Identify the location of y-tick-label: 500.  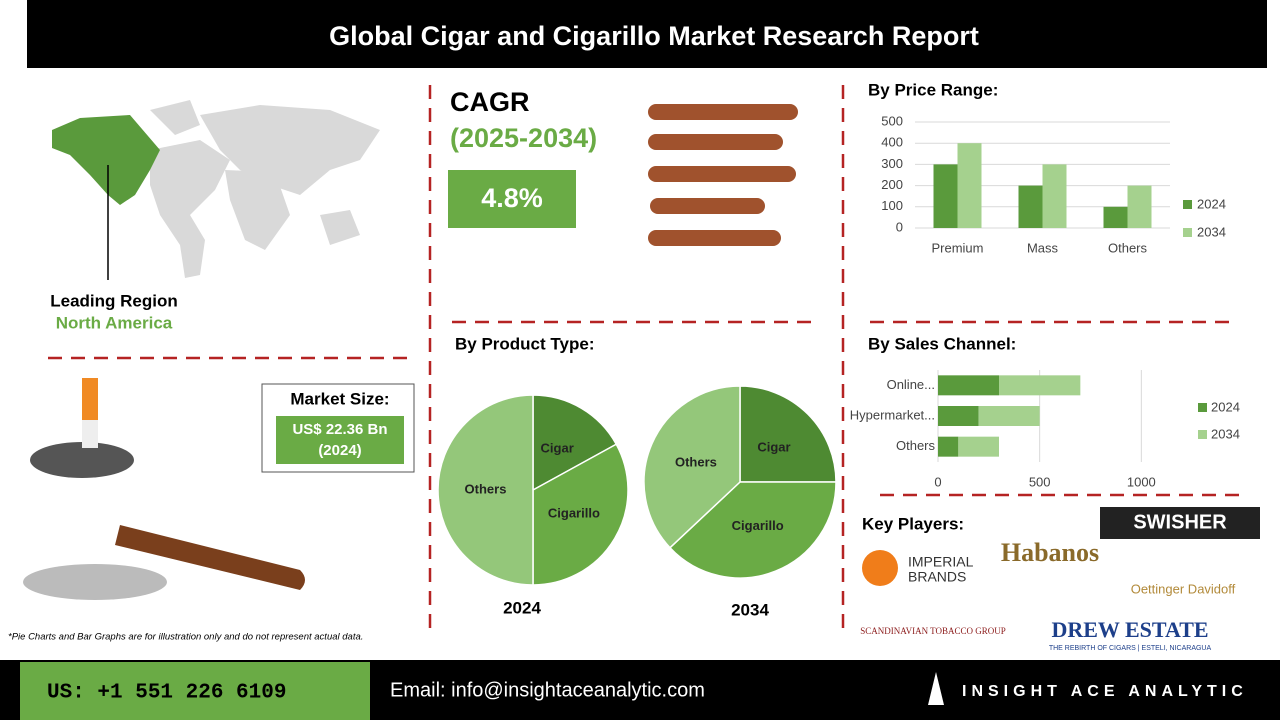
(892, 120).